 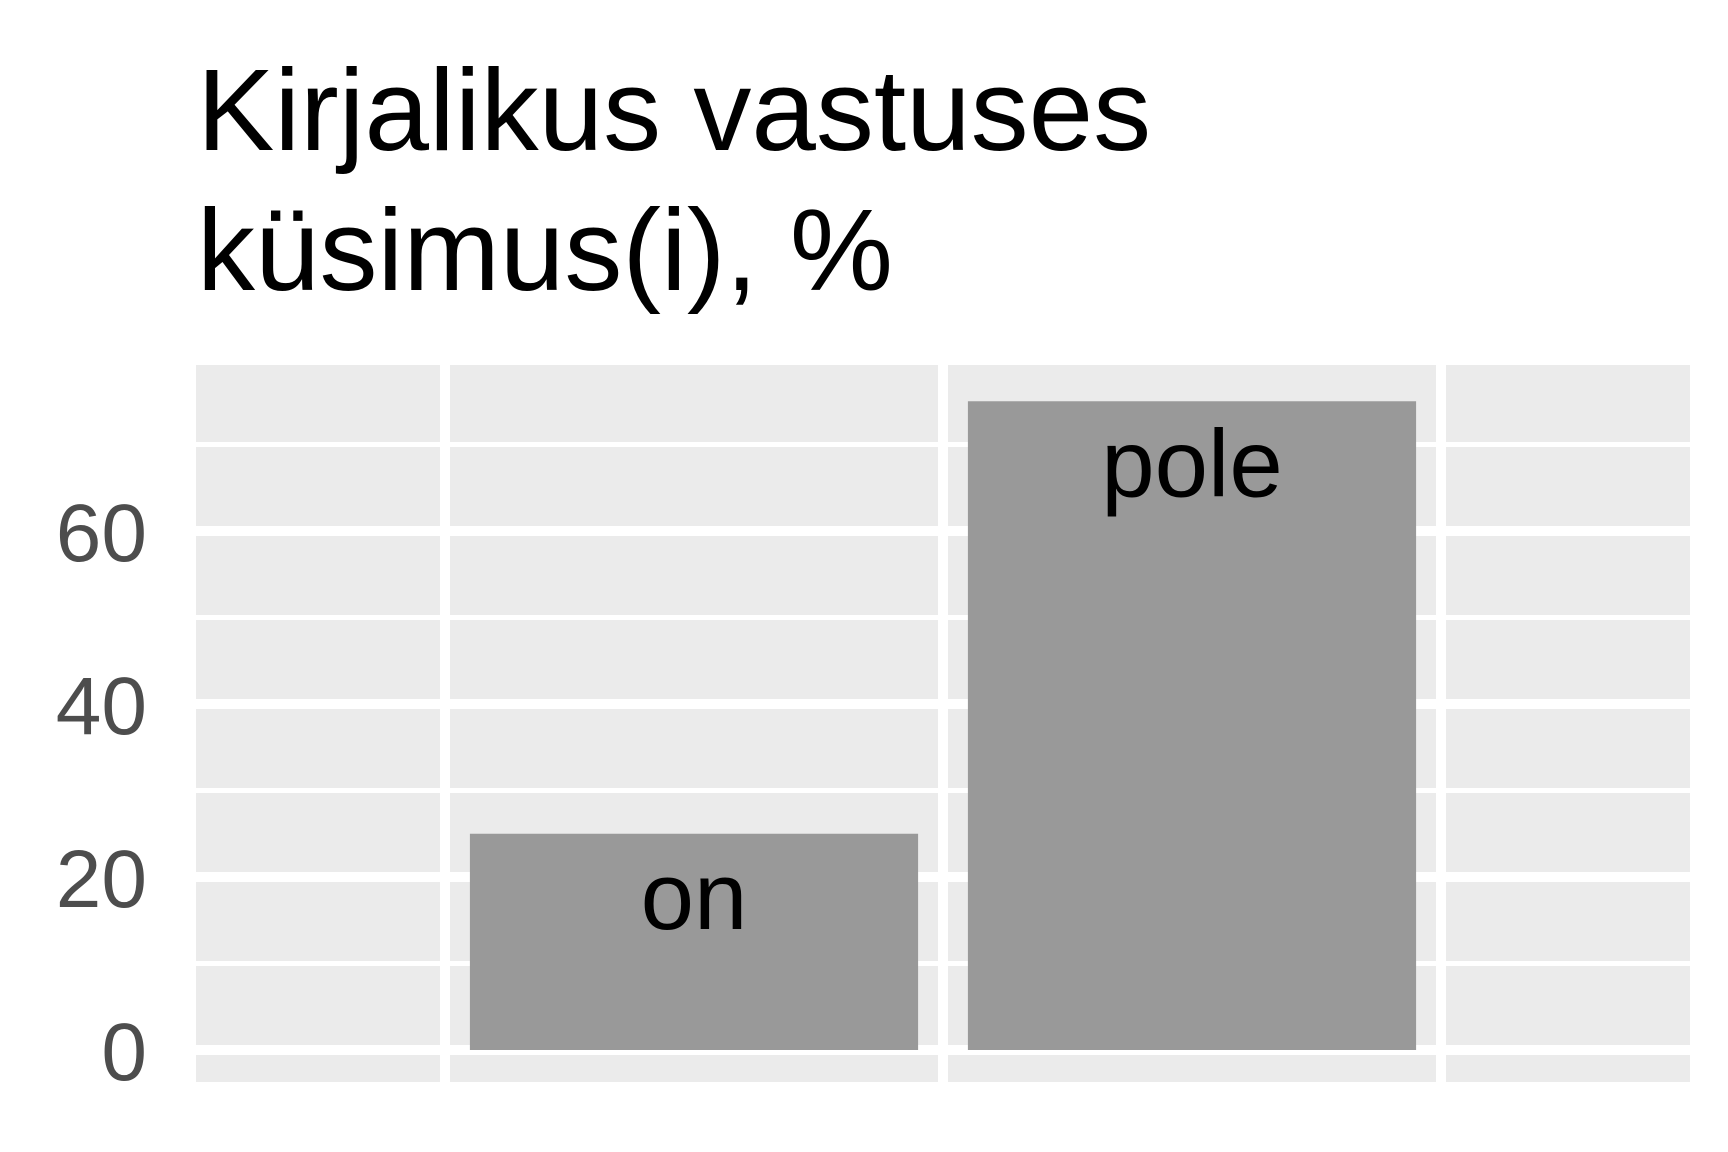 What do you see at coordinates (545, 250) in the screenshot?
I see `chart-title-line-2: küsimus(i), %` at bounding box center [545, 250].